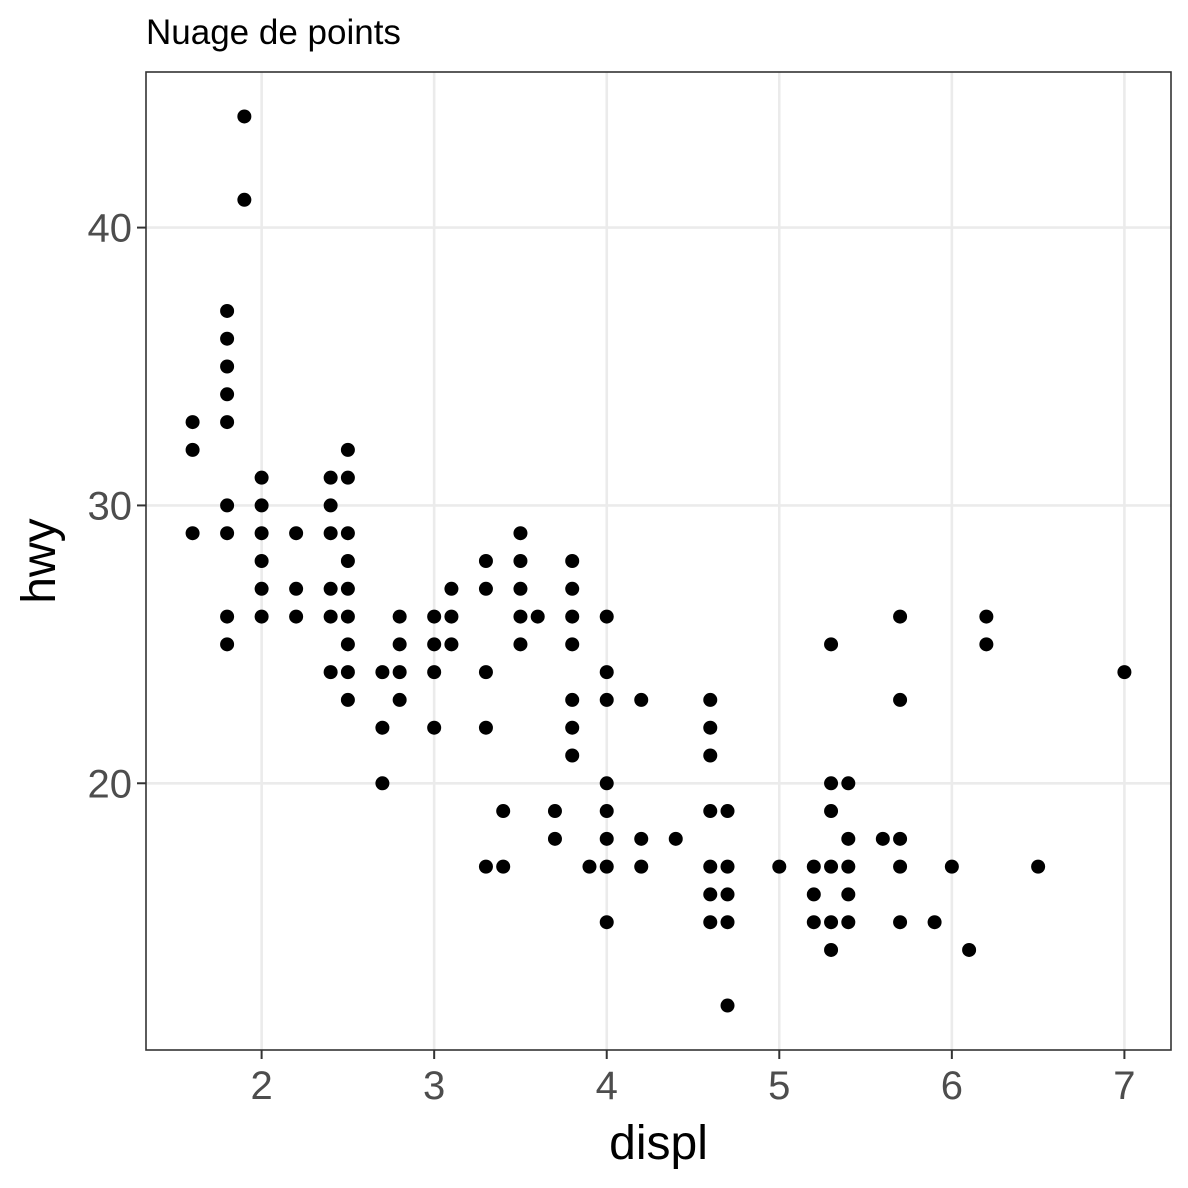 The width and height of the screenshot is (1188, 1188). What do you see at coordinates (658, 1143) in the screenshot?
I see `x-axis-title: displ` at bounding box center [658, 1143].